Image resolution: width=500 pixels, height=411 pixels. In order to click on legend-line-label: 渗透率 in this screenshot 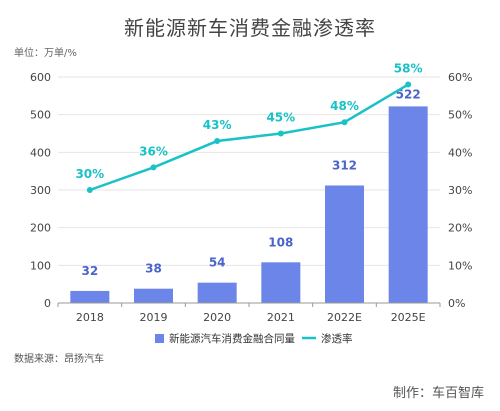, I will do `click(337, 338)`.